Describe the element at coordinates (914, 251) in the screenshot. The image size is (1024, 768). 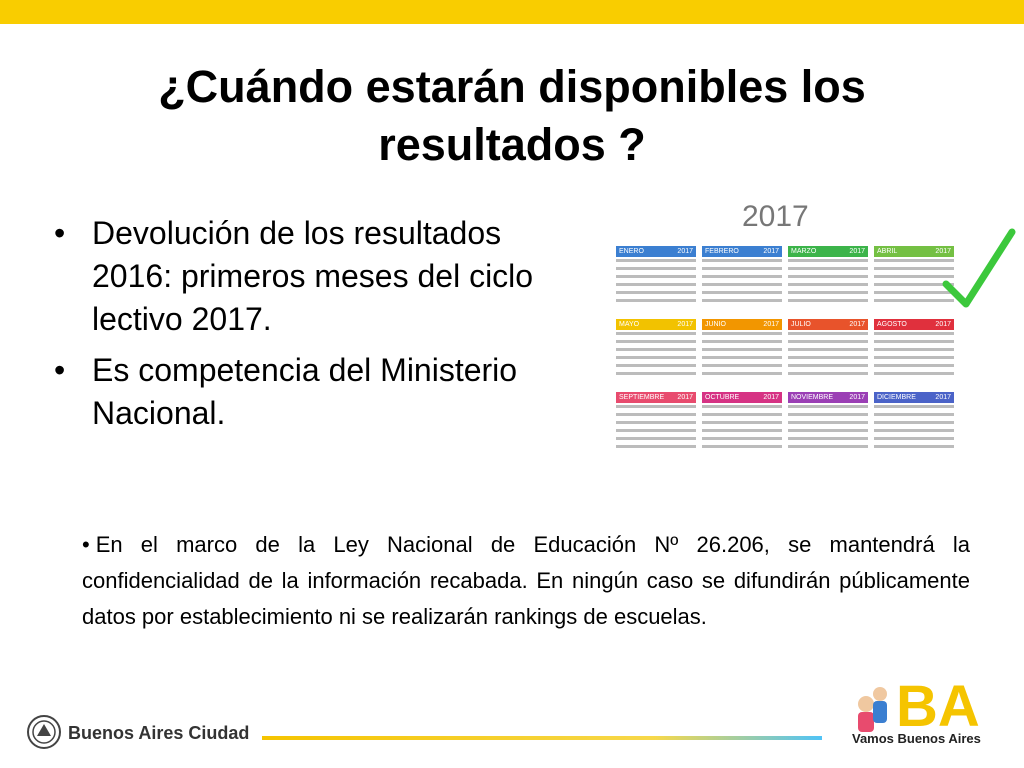
I see `month-header: ABRIL 2017` at that location.